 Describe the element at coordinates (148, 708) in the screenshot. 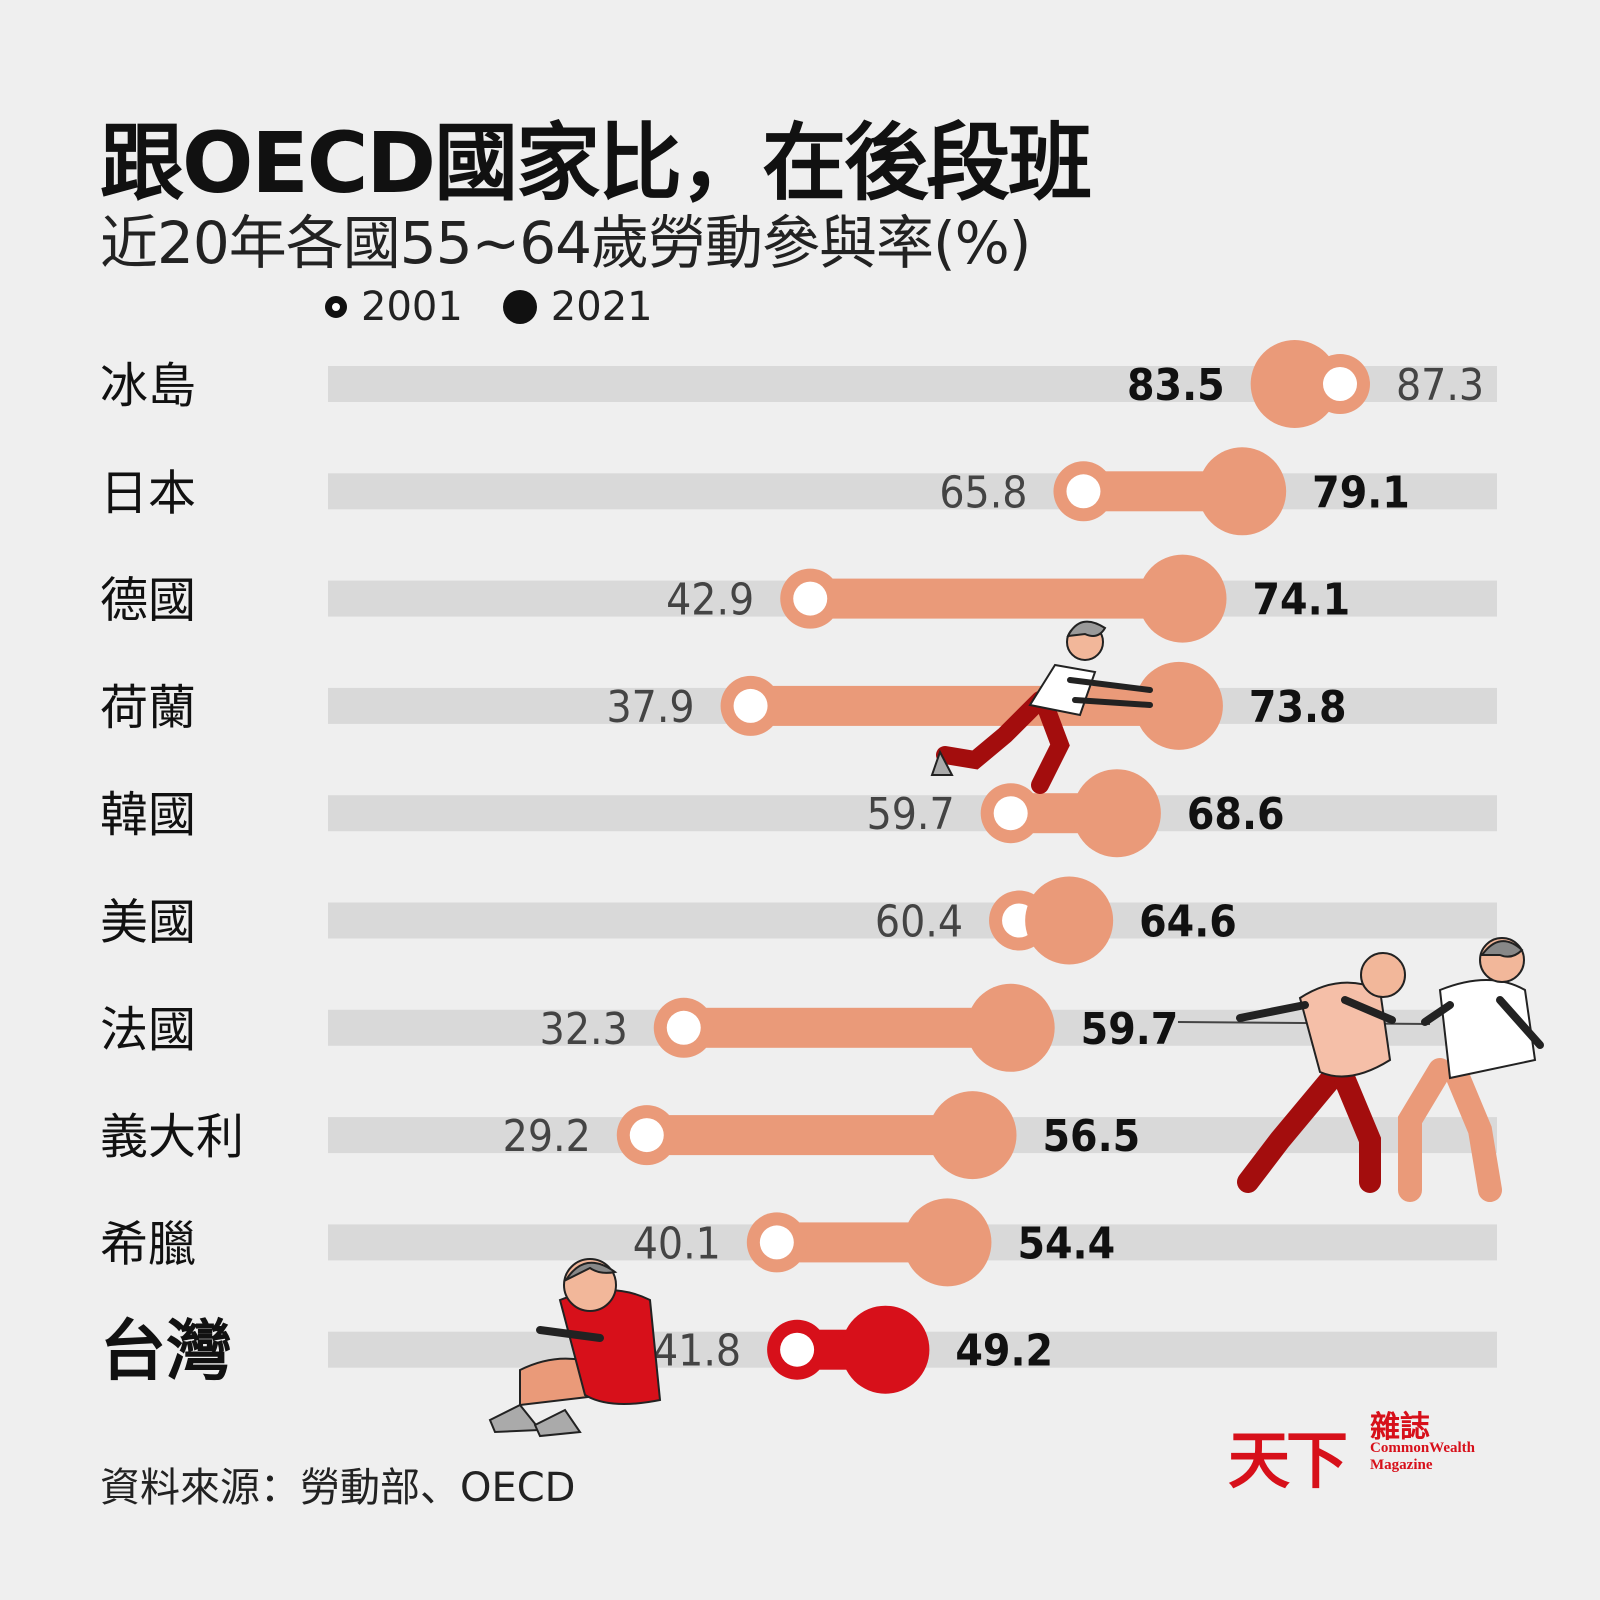

I see `category-label: 荷蘭` at that location.